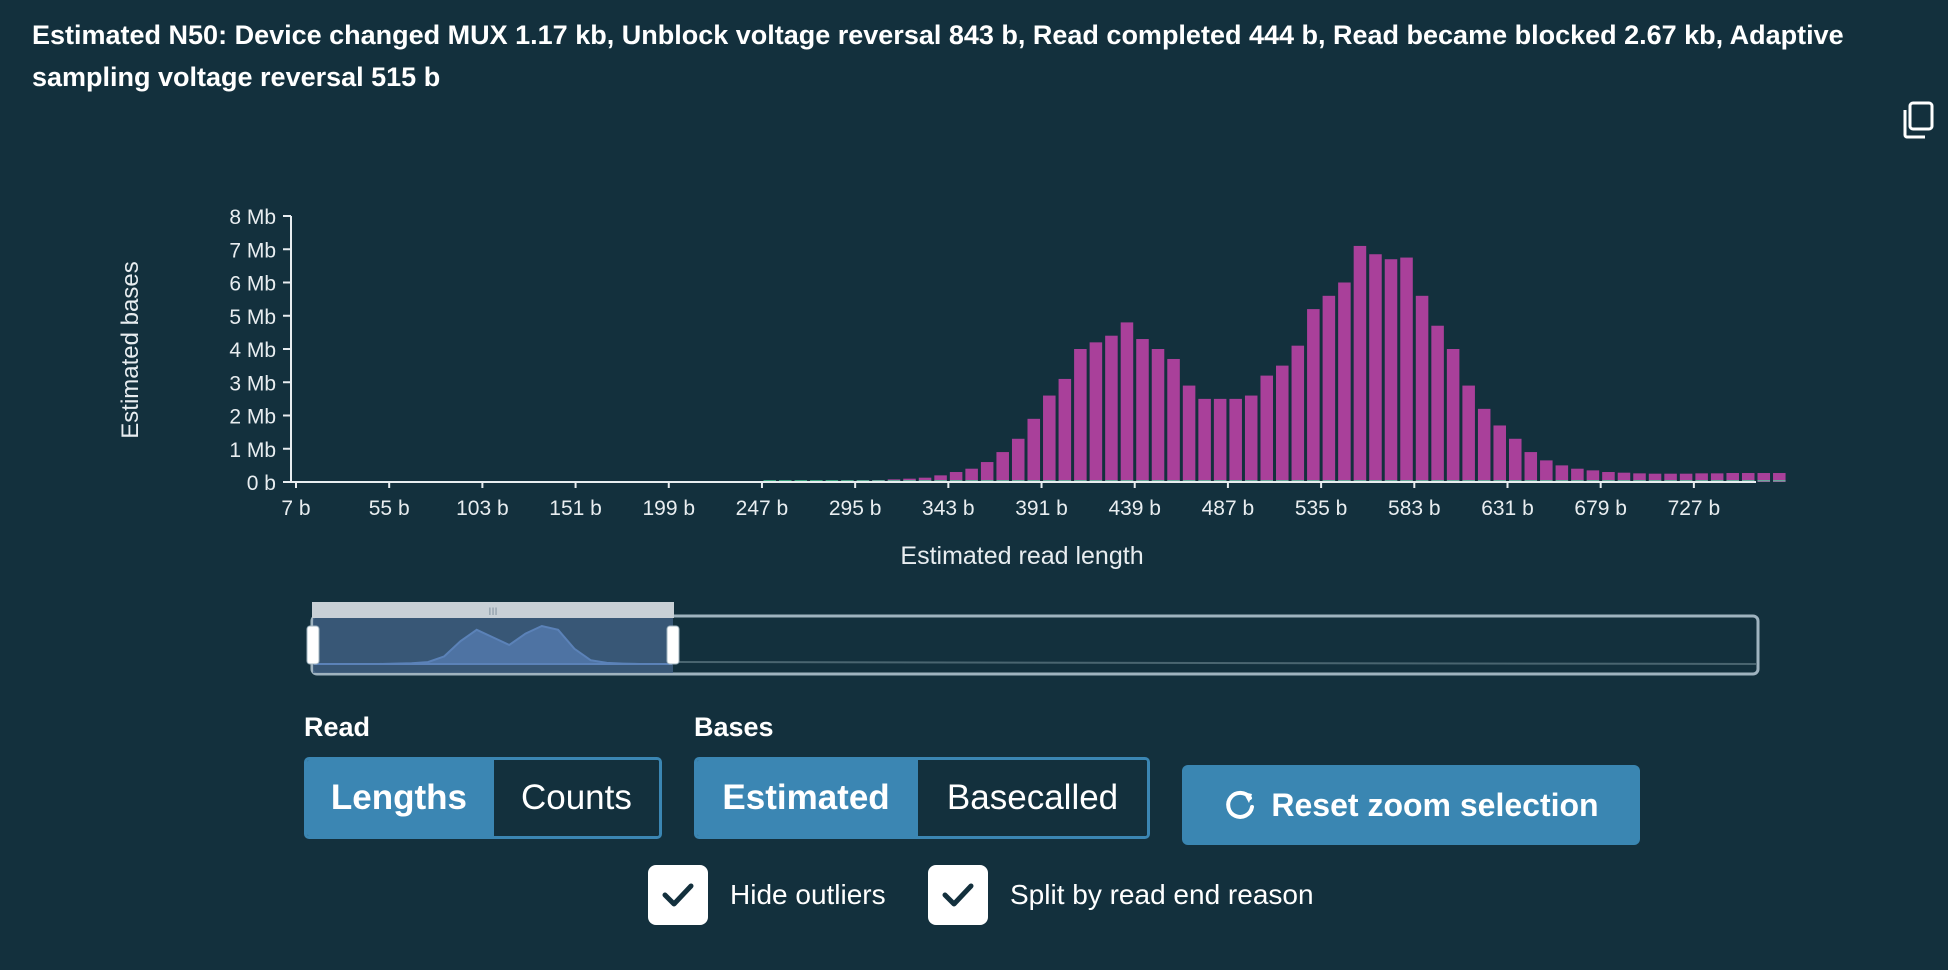 This screenshot has width=1948, height=970. I want to click on x-tick-label: 7 b, so click(295, 508).